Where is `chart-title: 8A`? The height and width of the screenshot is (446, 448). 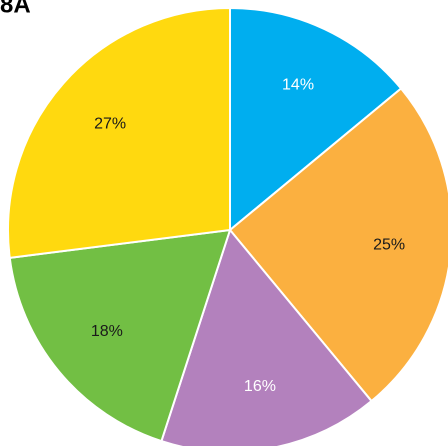
chart-title: 8A is located at coordinates (15, 9).